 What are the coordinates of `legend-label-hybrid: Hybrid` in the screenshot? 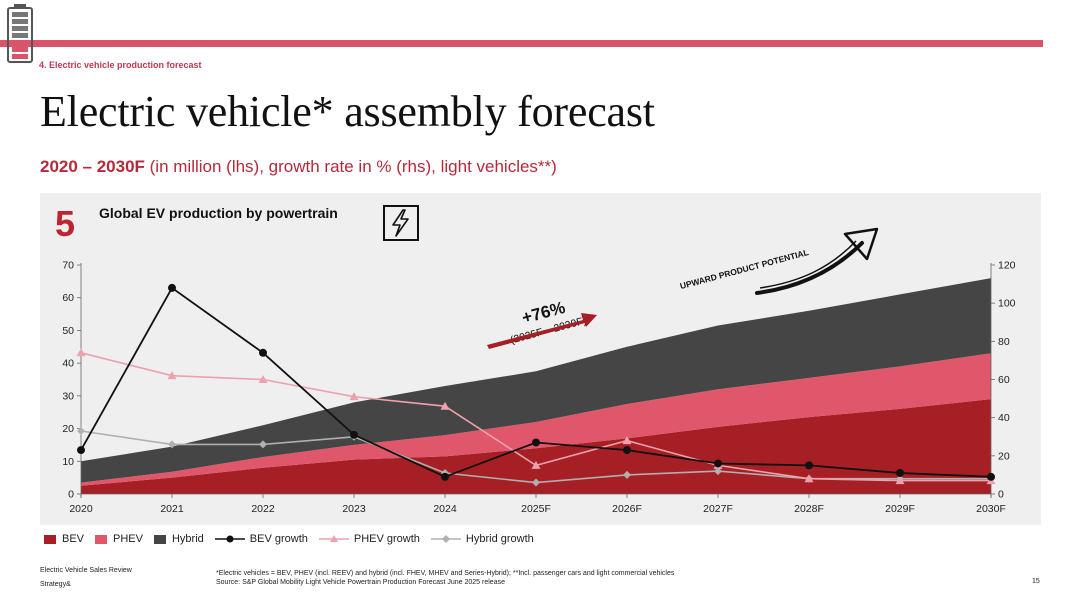 It's located at (187, 539).